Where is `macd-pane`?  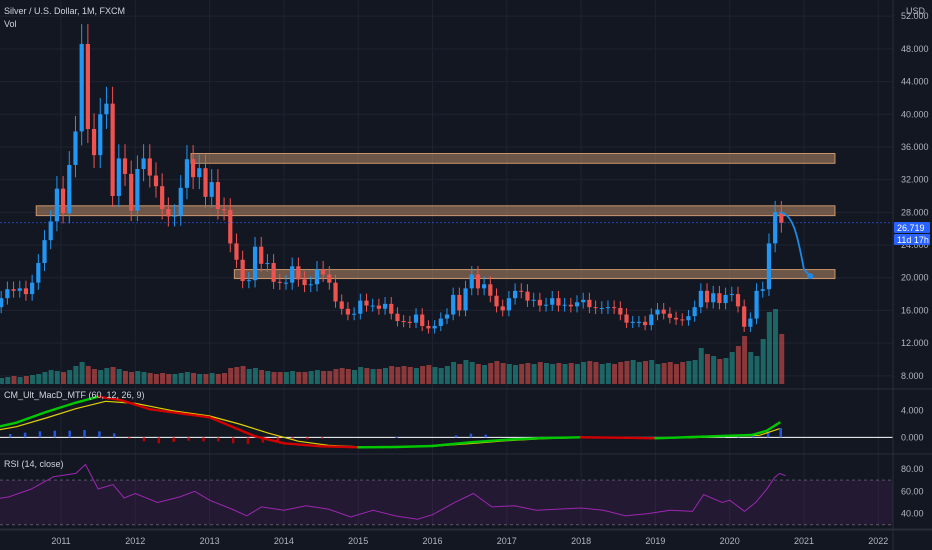 macd-pane is located at coordinates (446, 422).